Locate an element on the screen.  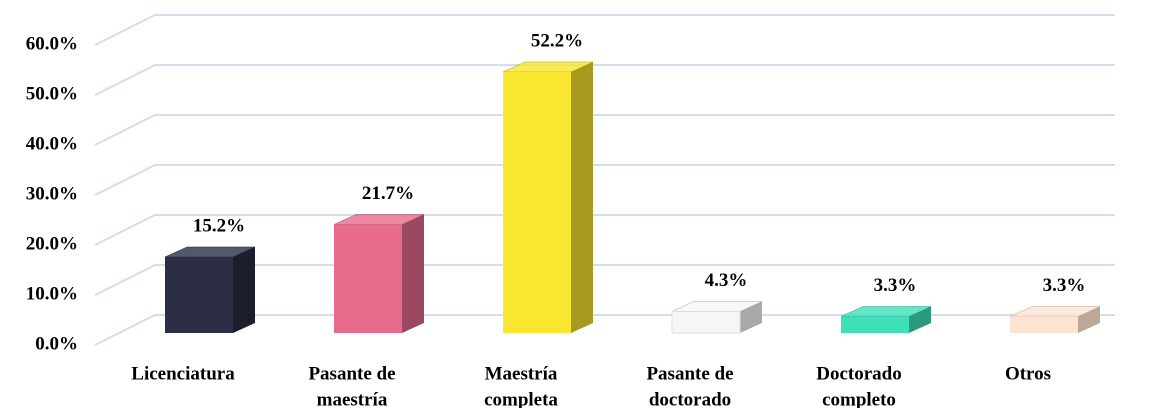
y-tick-label: 40.0% is located at coordinates (52, 143).